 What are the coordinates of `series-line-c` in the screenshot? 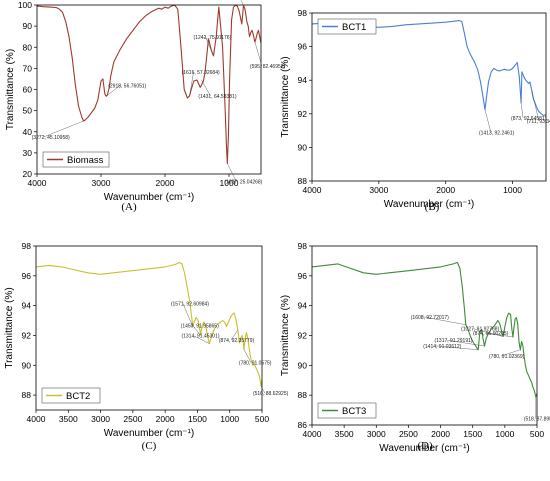 It's located at (149, 324).